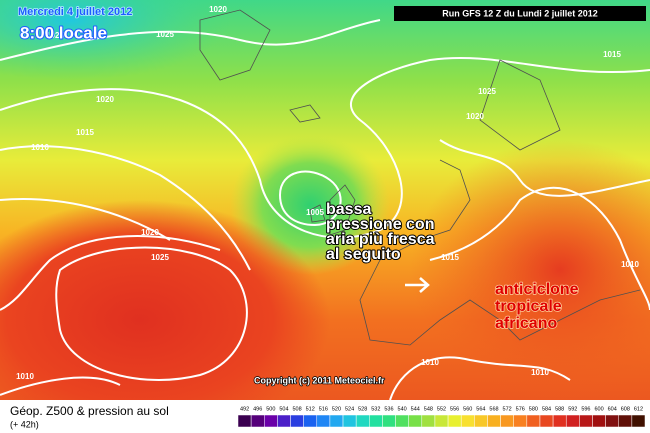 Image resolution: width=650 pixels, height=433 pixels. Describe the element at coordinates (362, 409) in the screenshot. I see `scale-label: 528` at that location.